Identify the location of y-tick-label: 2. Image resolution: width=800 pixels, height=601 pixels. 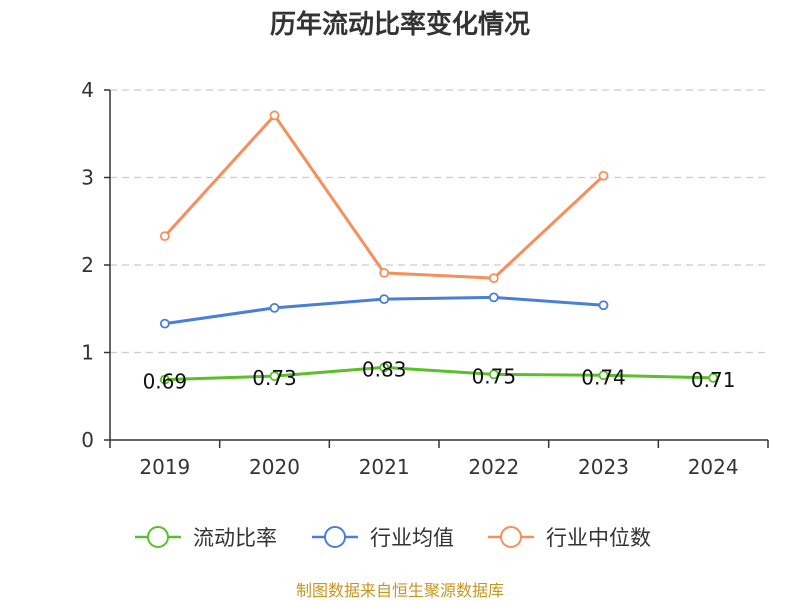
(87, 265).